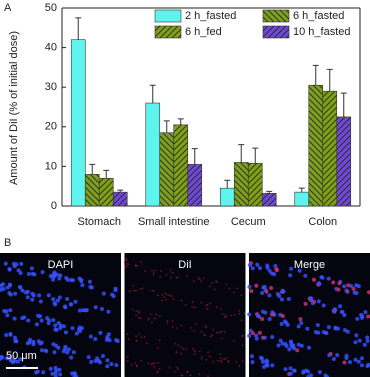 The width and height of the screenshot is (370, 377). I want to click on image-label: Merge, so click(309, 265).